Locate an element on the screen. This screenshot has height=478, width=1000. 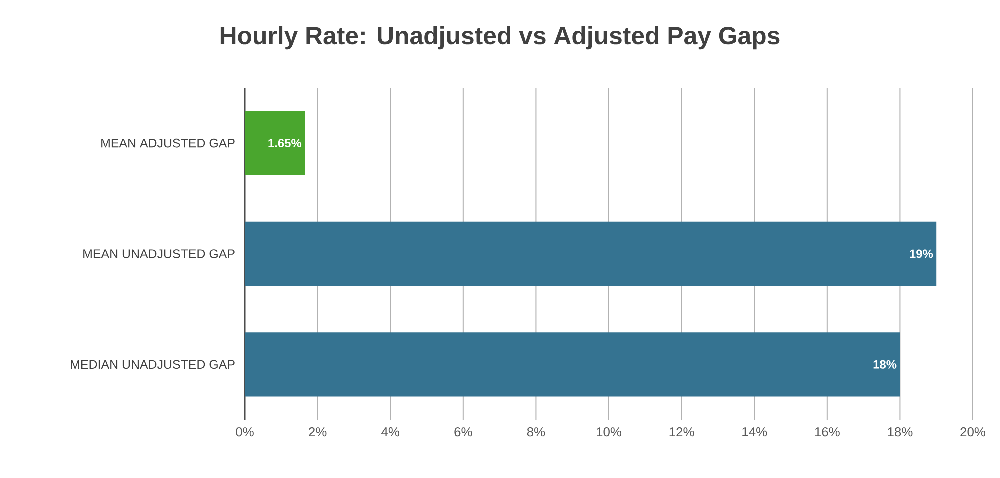
data-label: 1.65% is located at coordinates (285, 143).